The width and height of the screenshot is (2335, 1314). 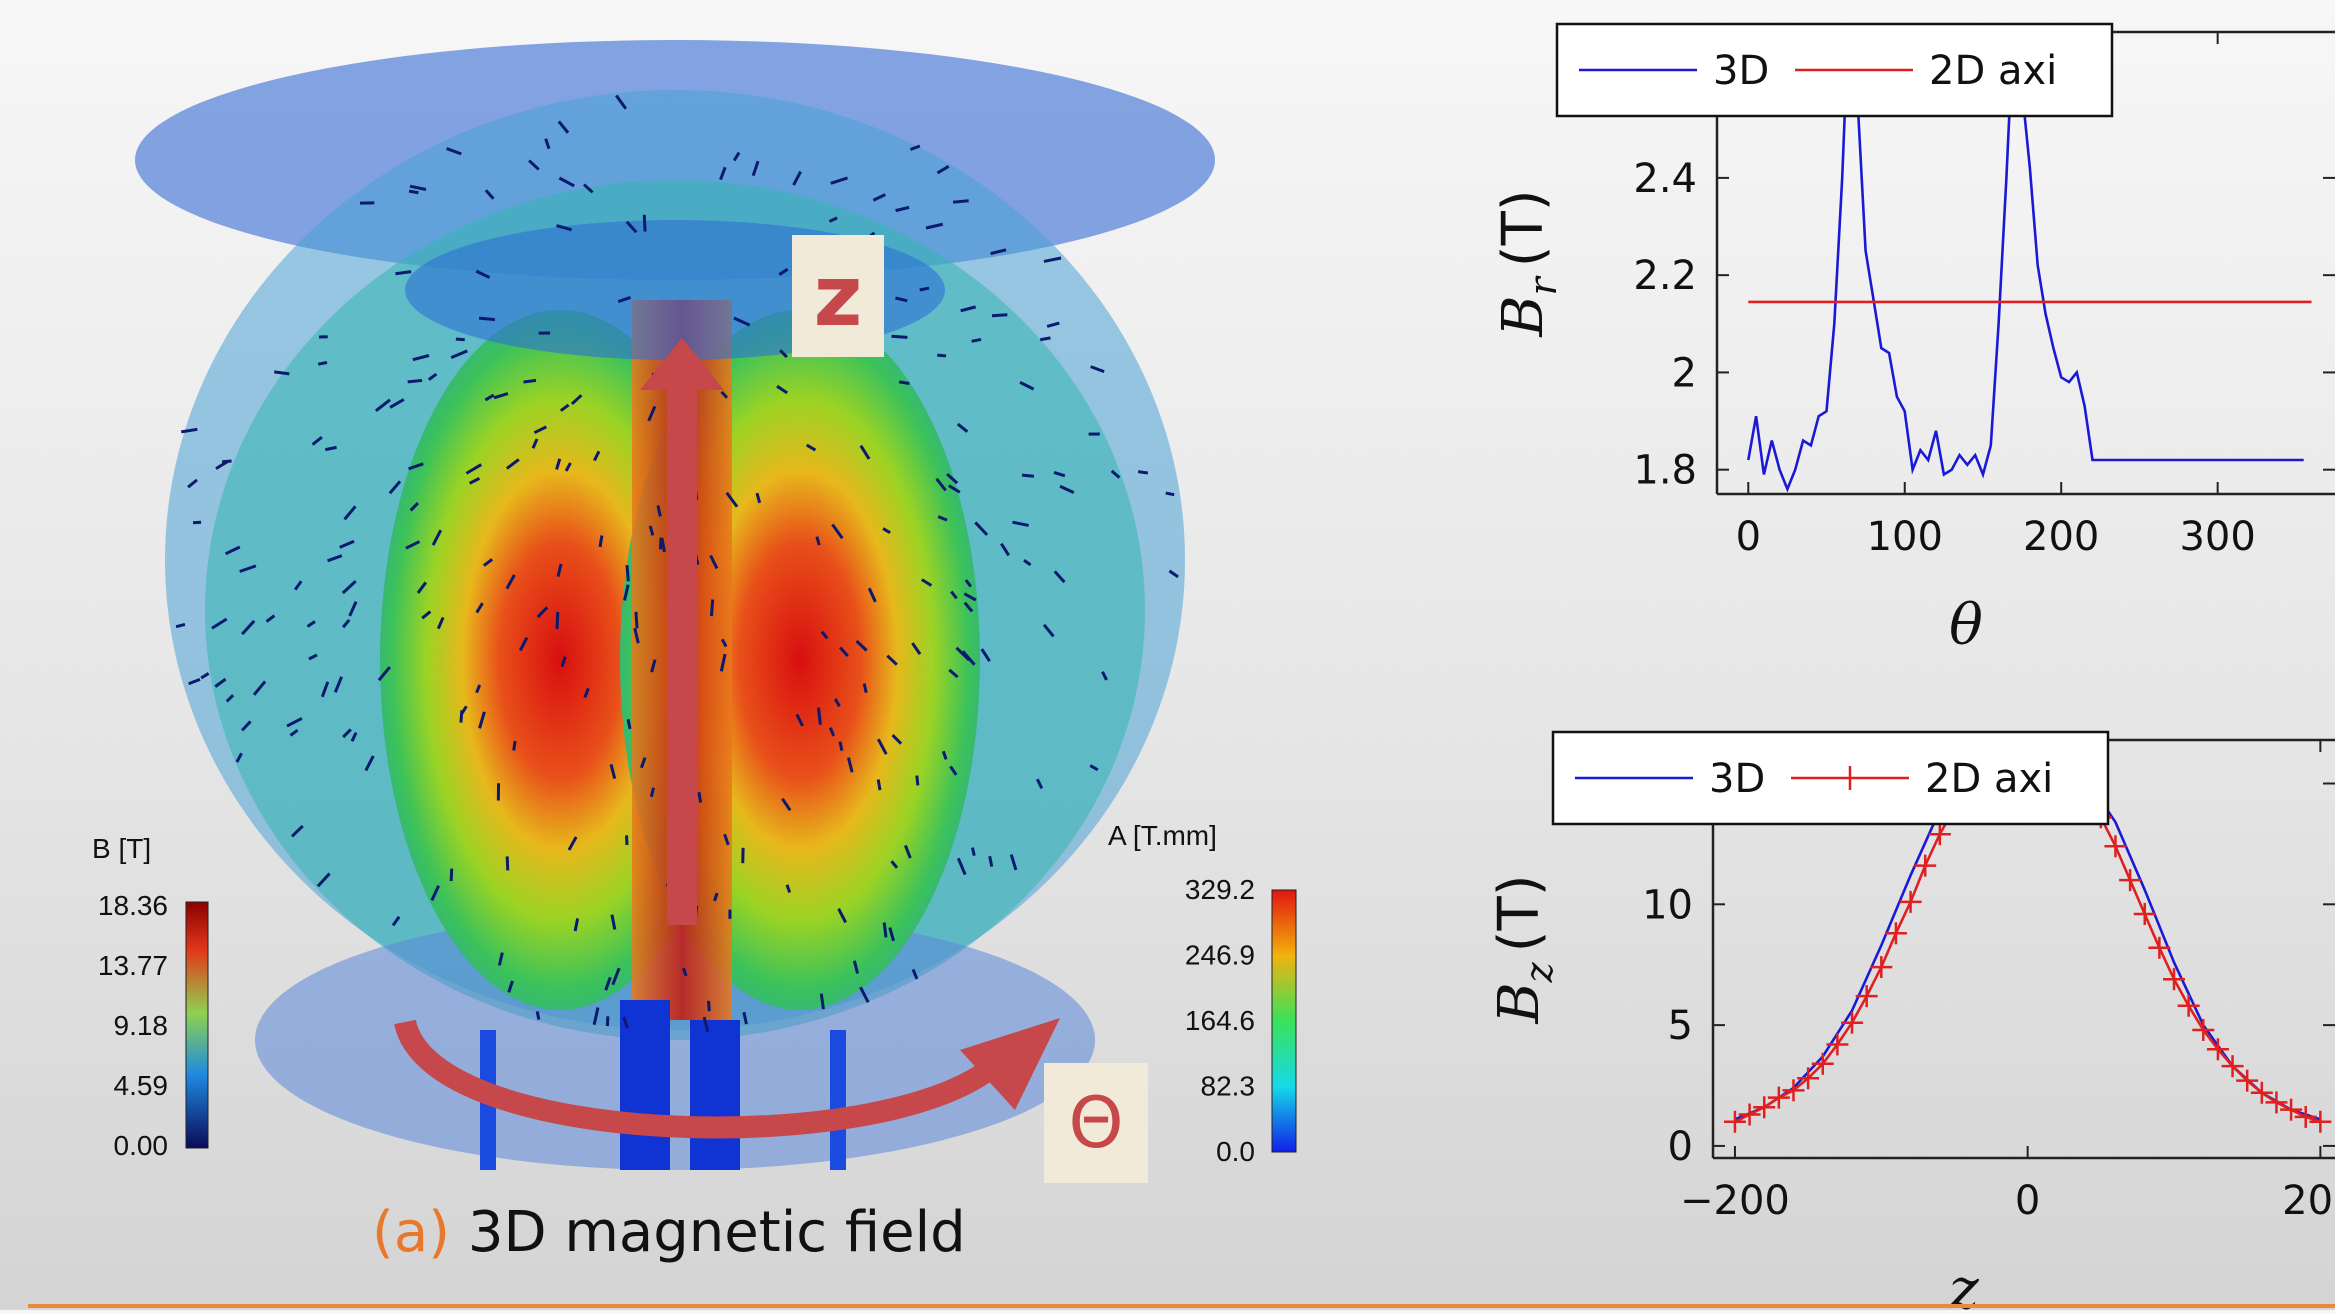 What do you see at coordinates (838, 296) in the screenshot?
I see `z-axis-label: z` at bounding box center [838, 296].